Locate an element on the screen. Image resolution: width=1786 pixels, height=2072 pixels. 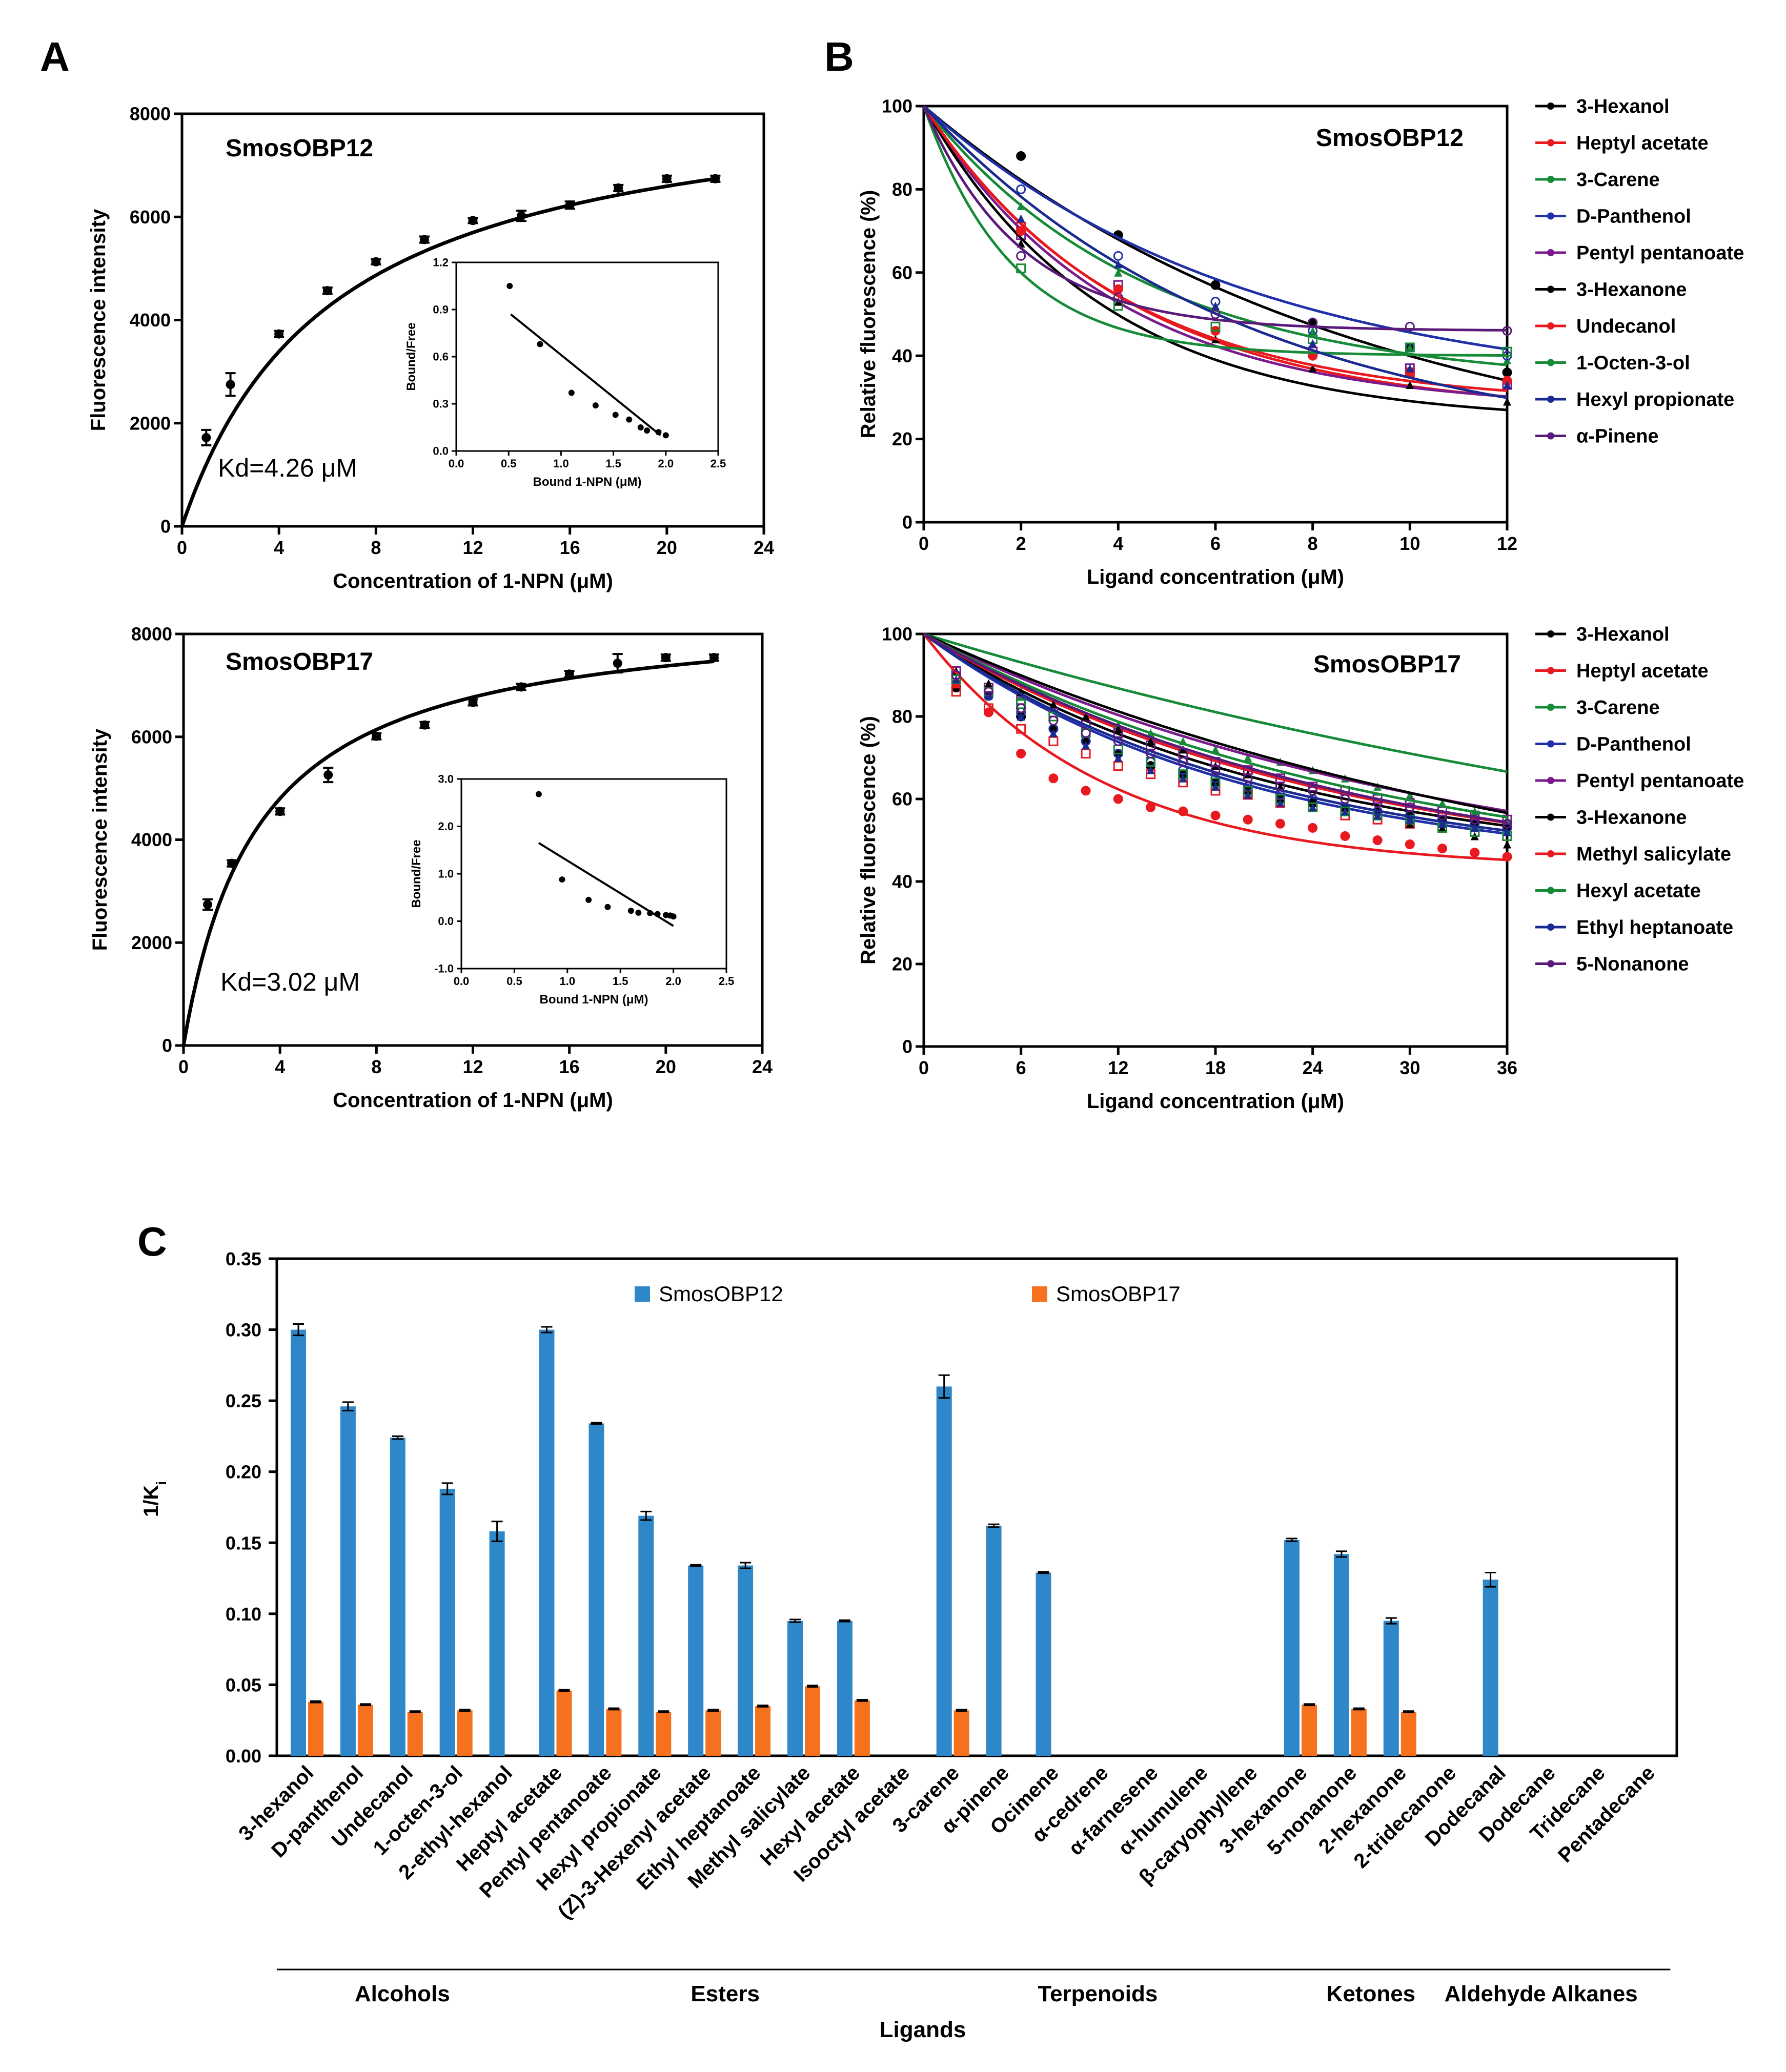
x-tick-label: 0 is located at coordinates (183, 1066).